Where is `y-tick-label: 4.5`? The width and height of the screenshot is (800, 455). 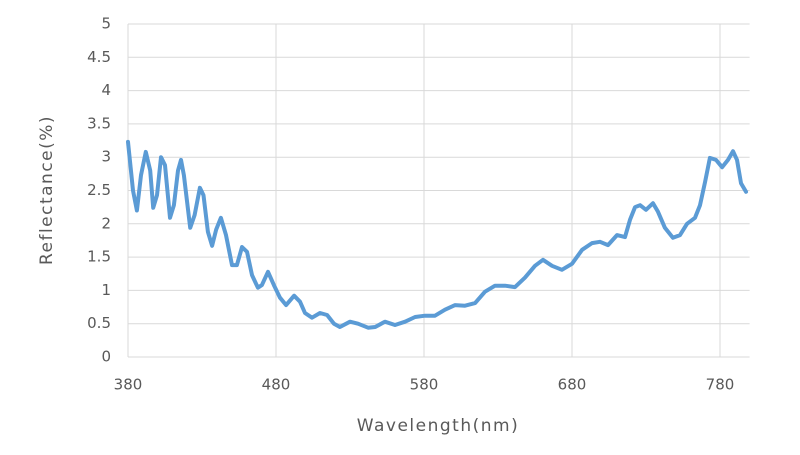 y-tick-label: 4.5 is located at coordinates (99, 57).